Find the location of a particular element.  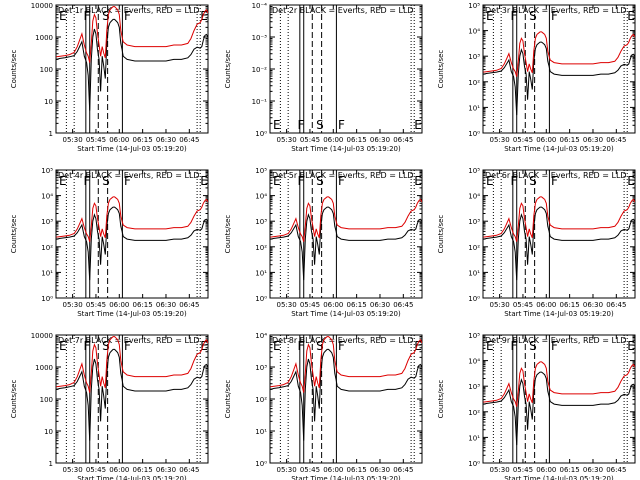

panel-title: Det 5r BLACK = Events, RED = LLD is located at coordinates (343, 175).